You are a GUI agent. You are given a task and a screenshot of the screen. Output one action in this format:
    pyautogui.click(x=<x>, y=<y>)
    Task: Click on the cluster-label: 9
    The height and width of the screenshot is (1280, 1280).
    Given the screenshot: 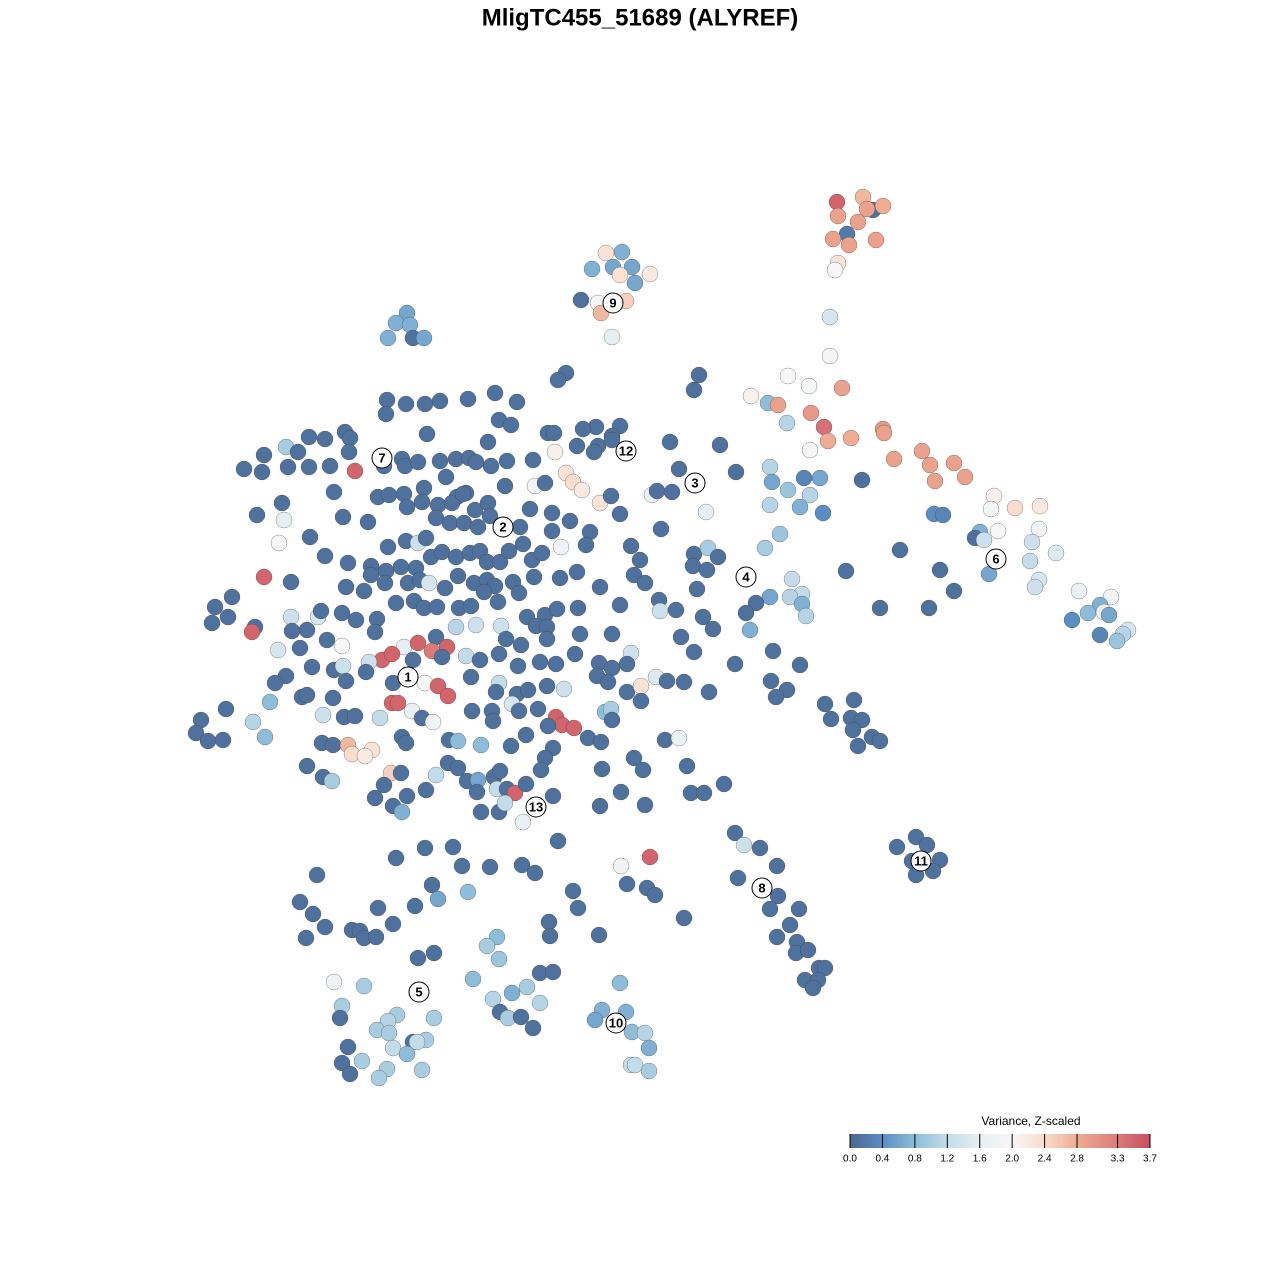 What is the action you would take?
    pyautogui.click(x=612, y=302)
    